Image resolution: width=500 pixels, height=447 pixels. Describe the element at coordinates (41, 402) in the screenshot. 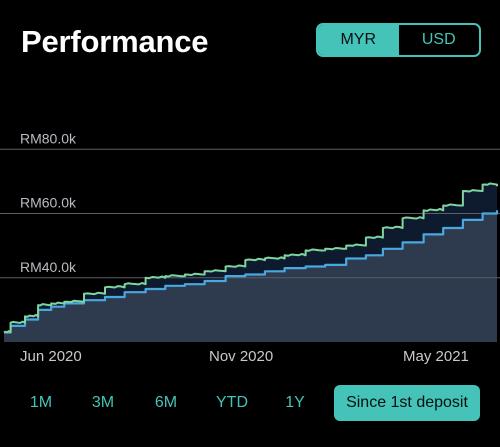

I see `range-1m-button: 1M` at that location.